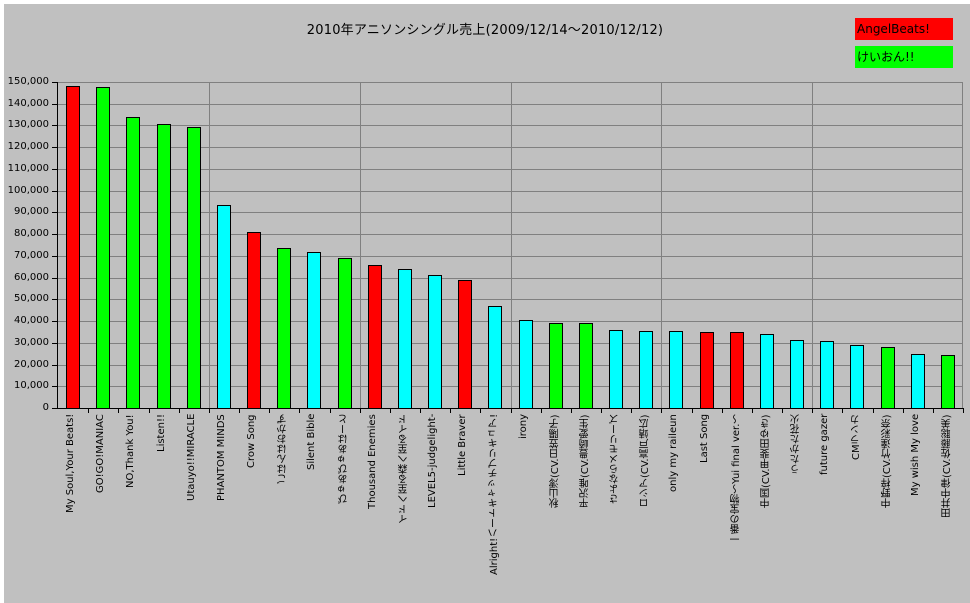 This screenshot has width=970, height=603. I want to click on y-tick-label: 140,000, so click(28, 103).